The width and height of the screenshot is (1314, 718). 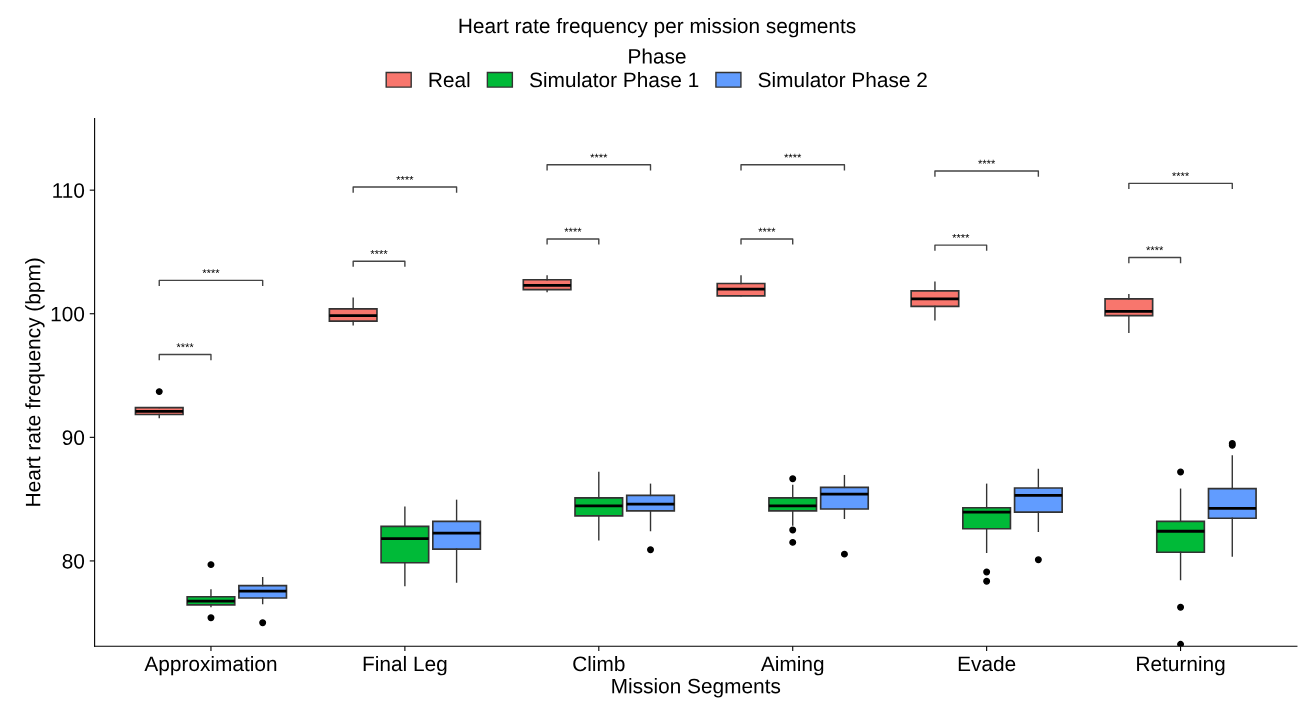 I want to click on legend-label: Real, so click(x=449, y=79).